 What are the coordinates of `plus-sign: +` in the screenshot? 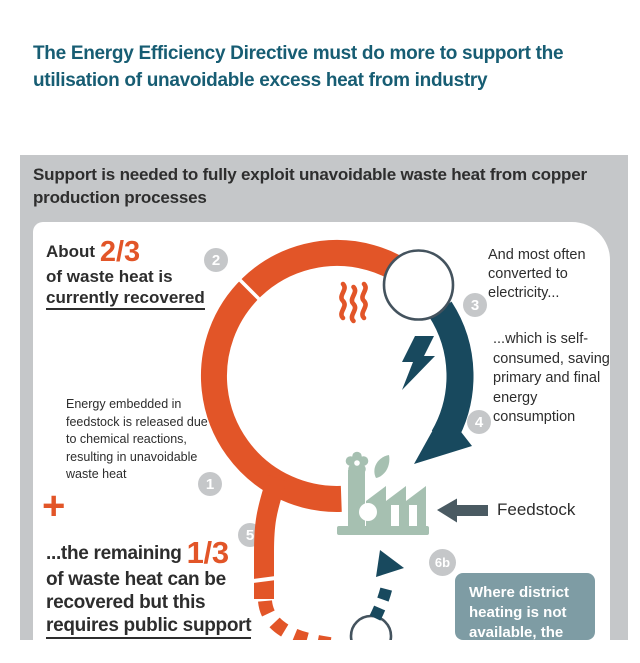 It's located at (54, 506).